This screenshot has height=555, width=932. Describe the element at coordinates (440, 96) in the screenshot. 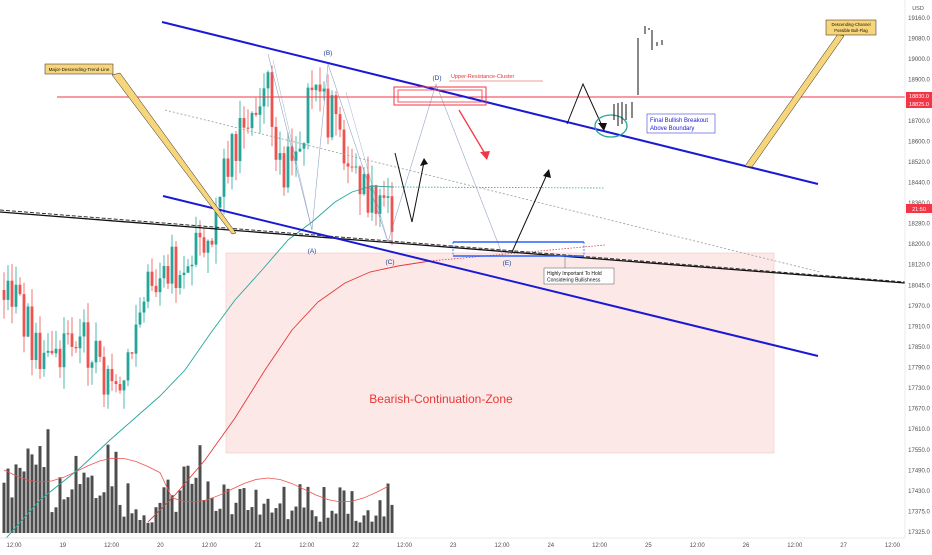

I see `resistance-cluster-box` at that location.